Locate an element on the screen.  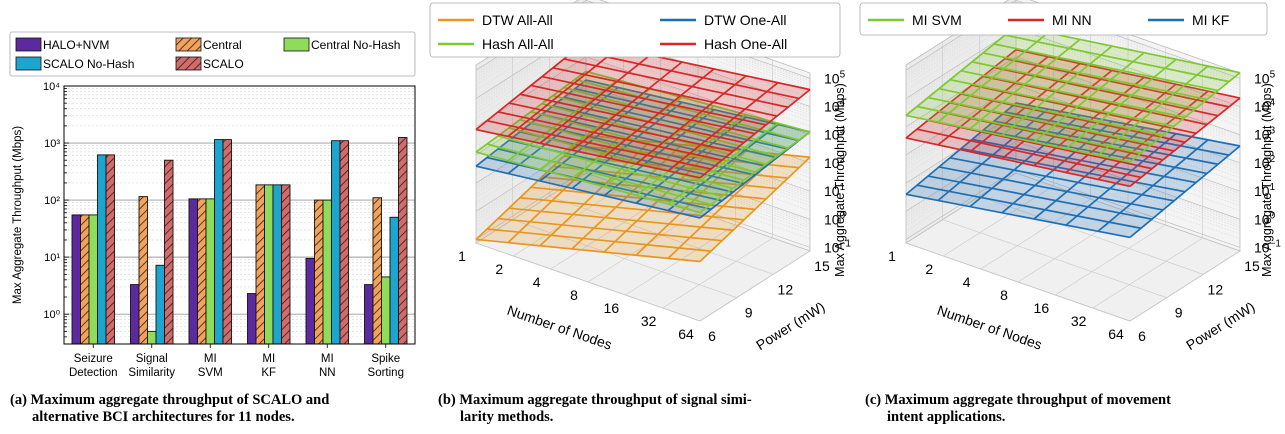
x-tick-label: Seizure is located at coordinates (93, 359).